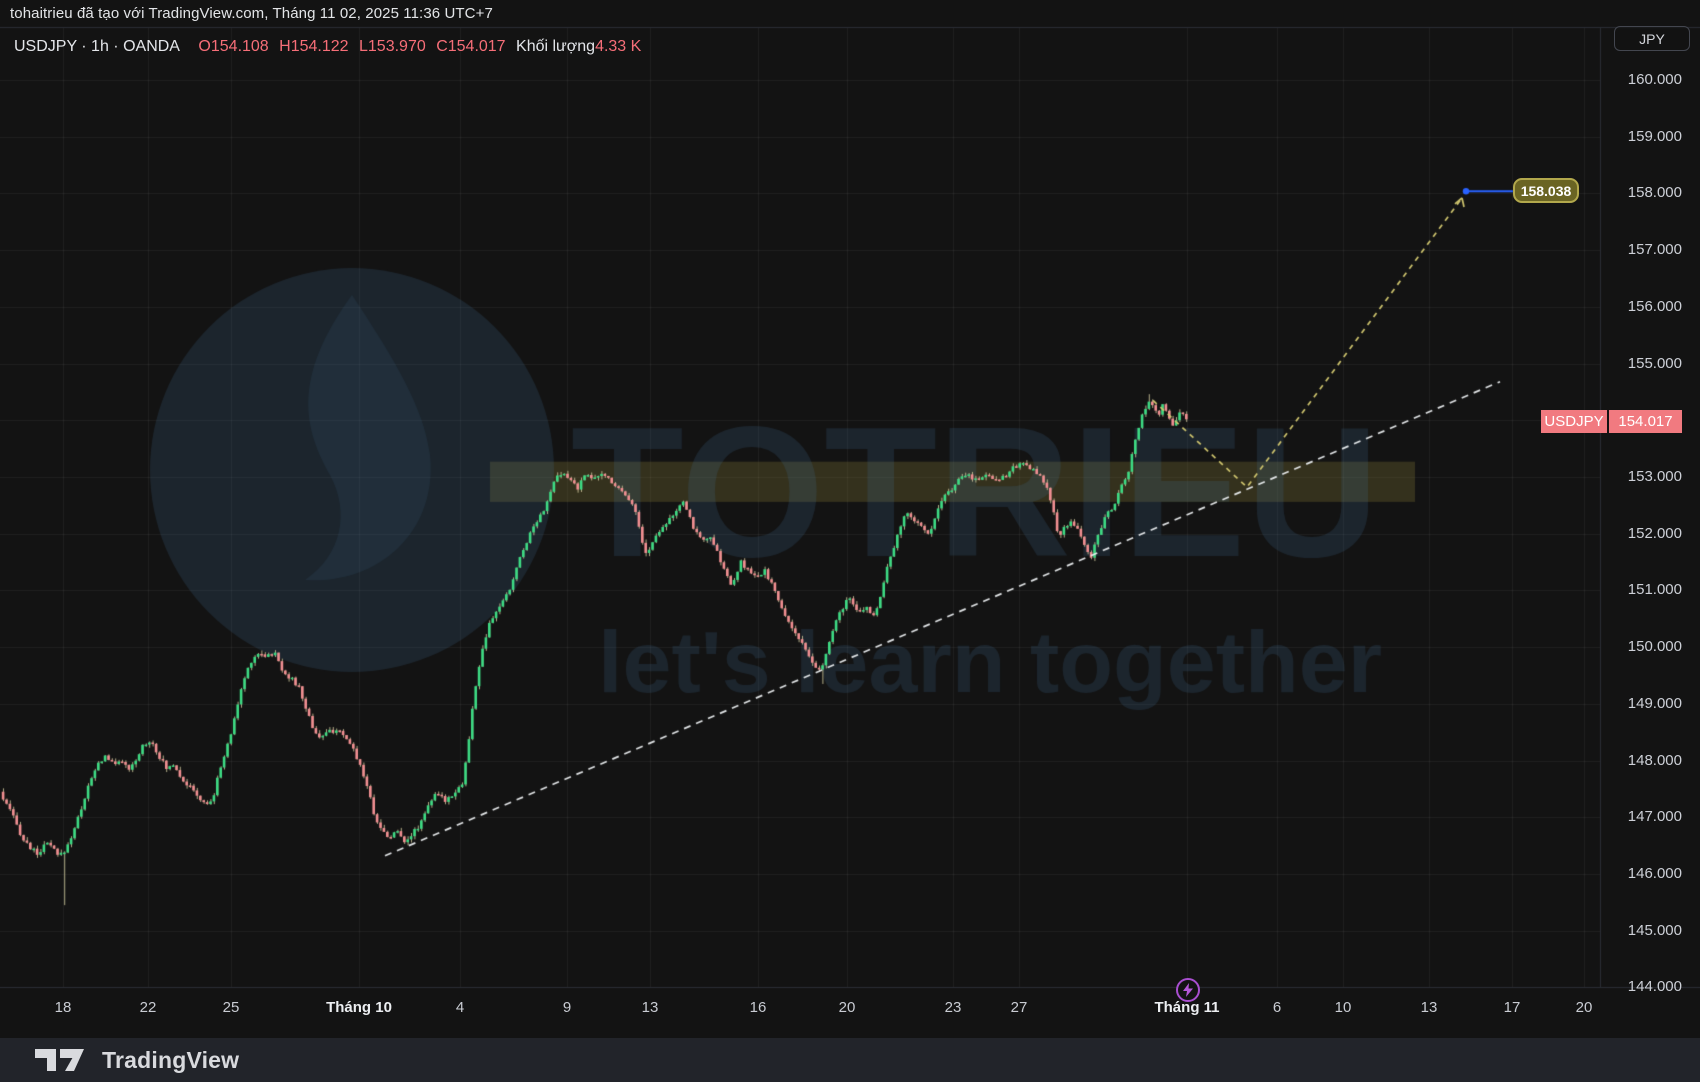 This screenshot has height=1082, width=1700. I want to click on price-tick-label: 149.000, so click(1654, 703).